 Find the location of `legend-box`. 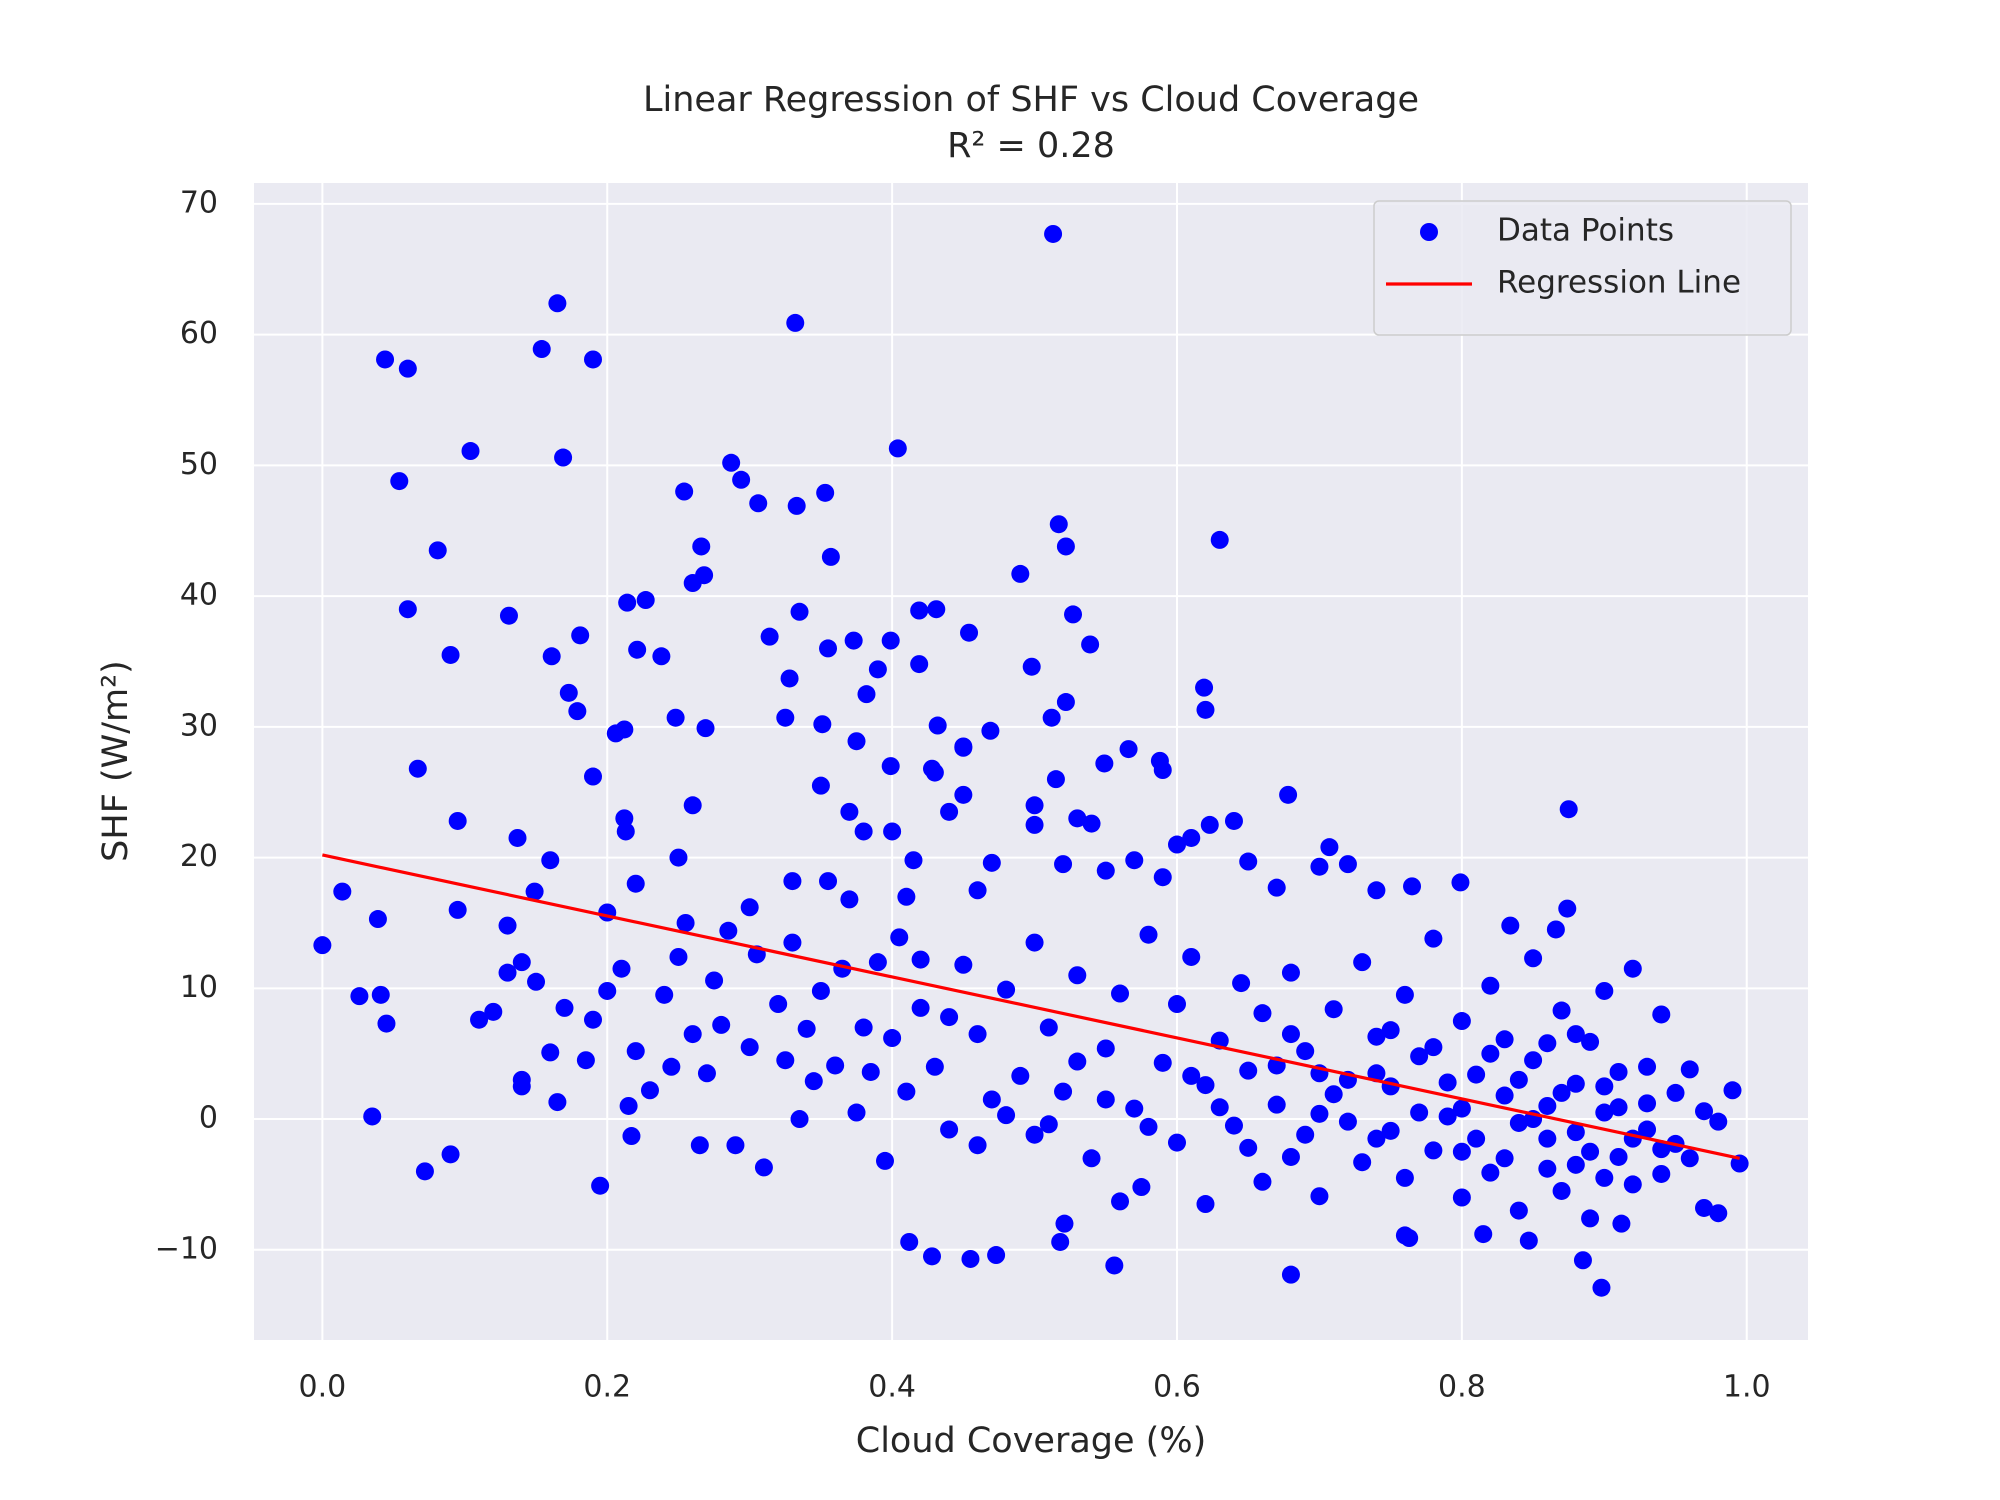

legend-box is located at coordinates (1582, 268).